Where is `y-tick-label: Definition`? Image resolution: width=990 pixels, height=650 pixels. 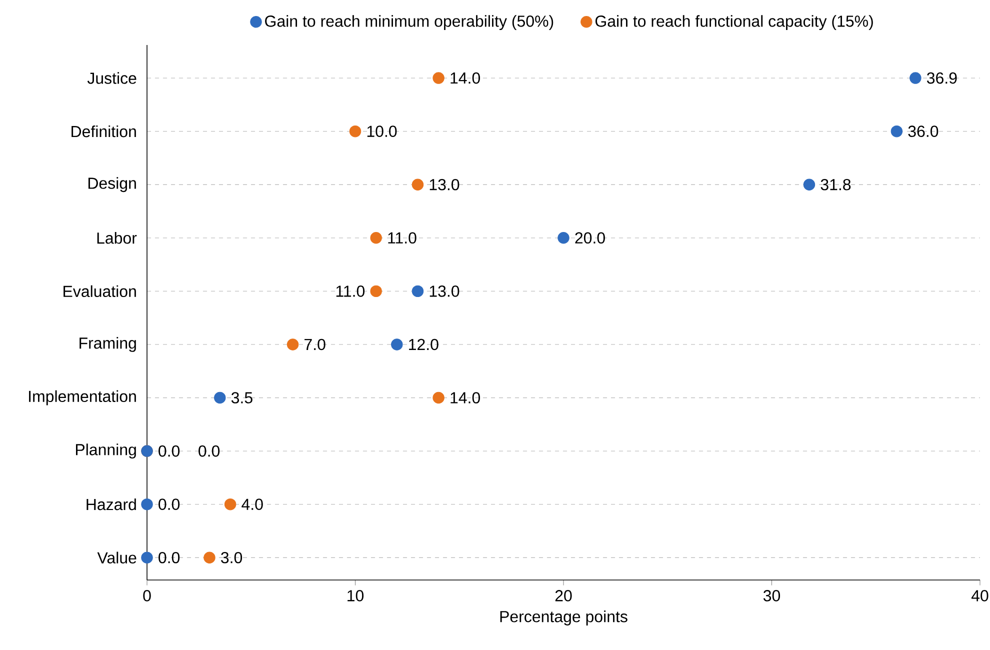
y-tick-label: Definition is located at coordinates (104, 131).